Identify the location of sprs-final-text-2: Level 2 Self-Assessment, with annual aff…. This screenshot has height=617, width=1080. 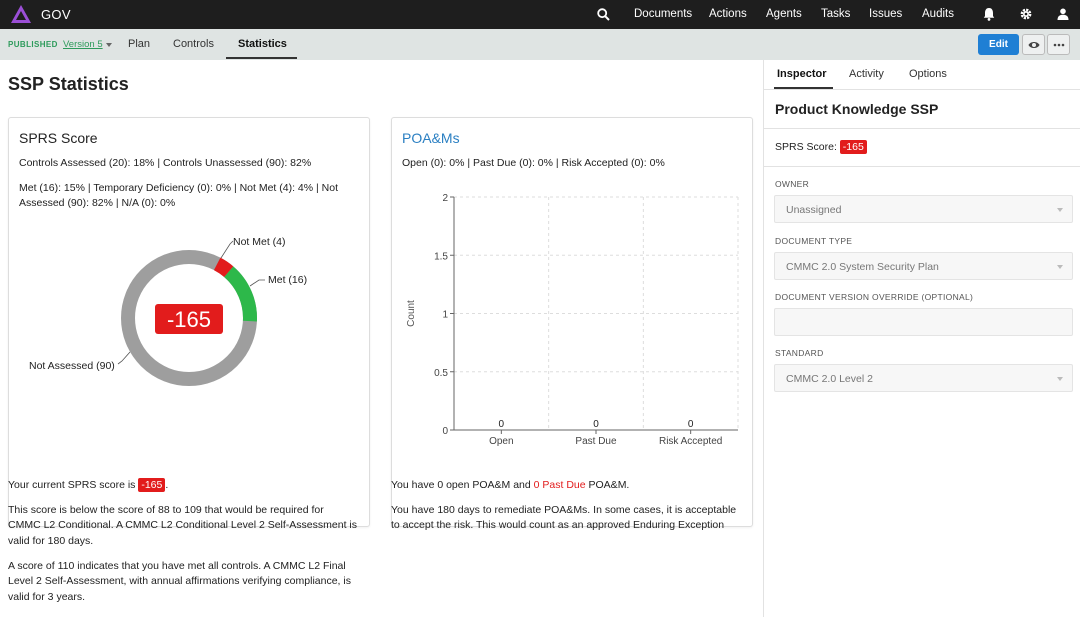
(179, 581).